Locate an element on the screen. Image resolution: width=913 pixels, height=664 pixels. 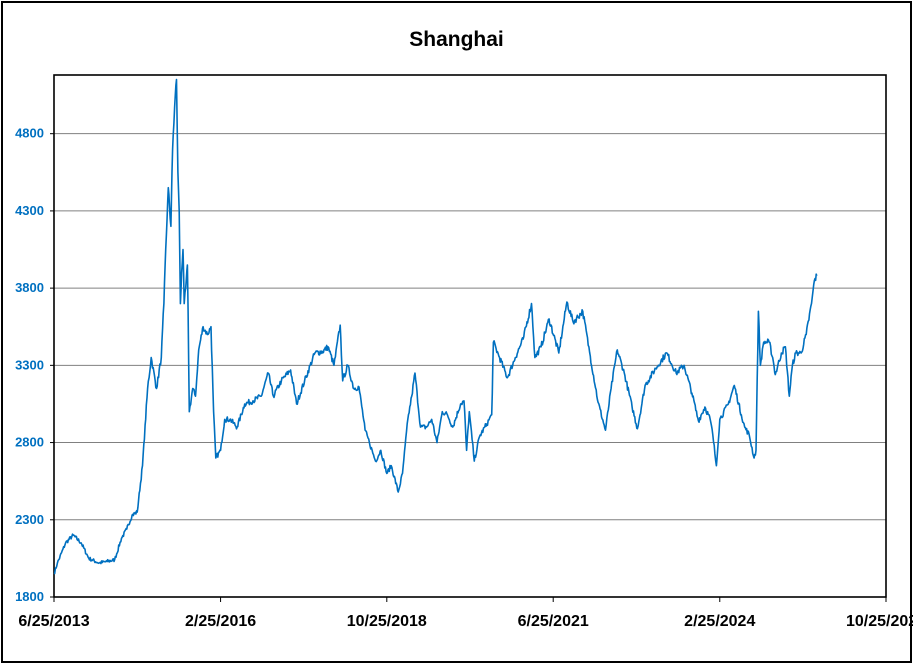
x-tick-label: 6/25/2021 is located at coordinates (553, 621).